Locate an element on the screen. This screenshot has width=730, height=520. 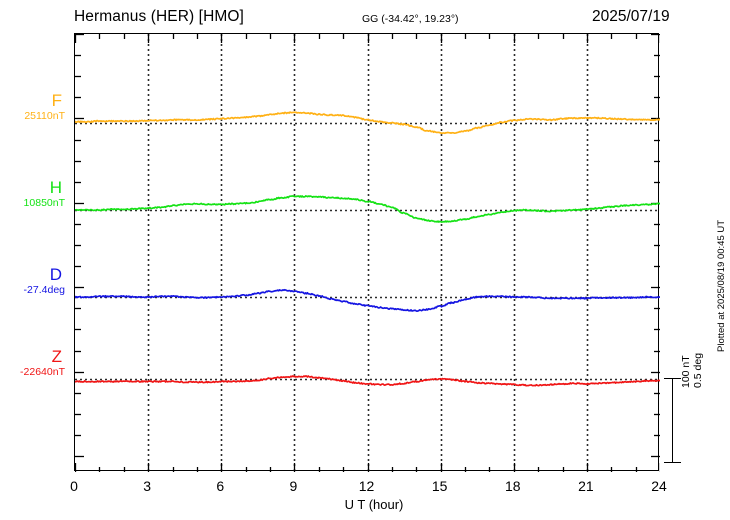
scale-bar is located at coordinates (672, 420).